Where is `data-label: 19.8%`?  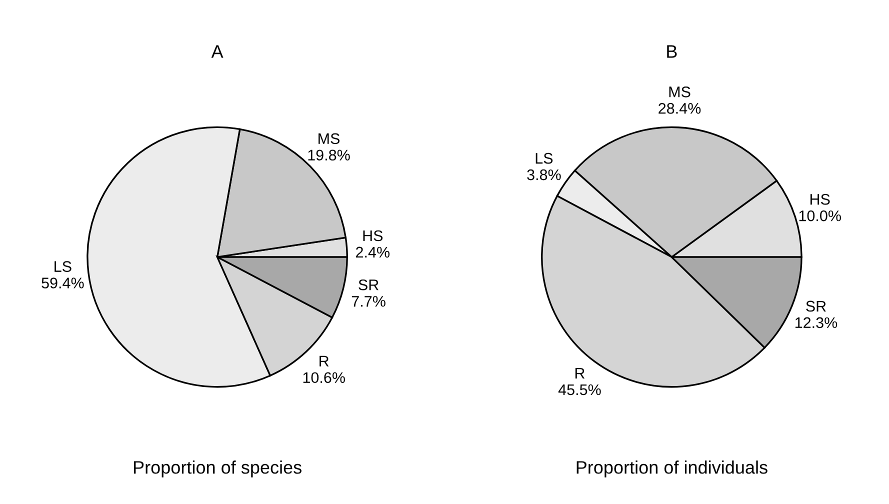 data-label: 19.8% is located at coordinates (329, 155).